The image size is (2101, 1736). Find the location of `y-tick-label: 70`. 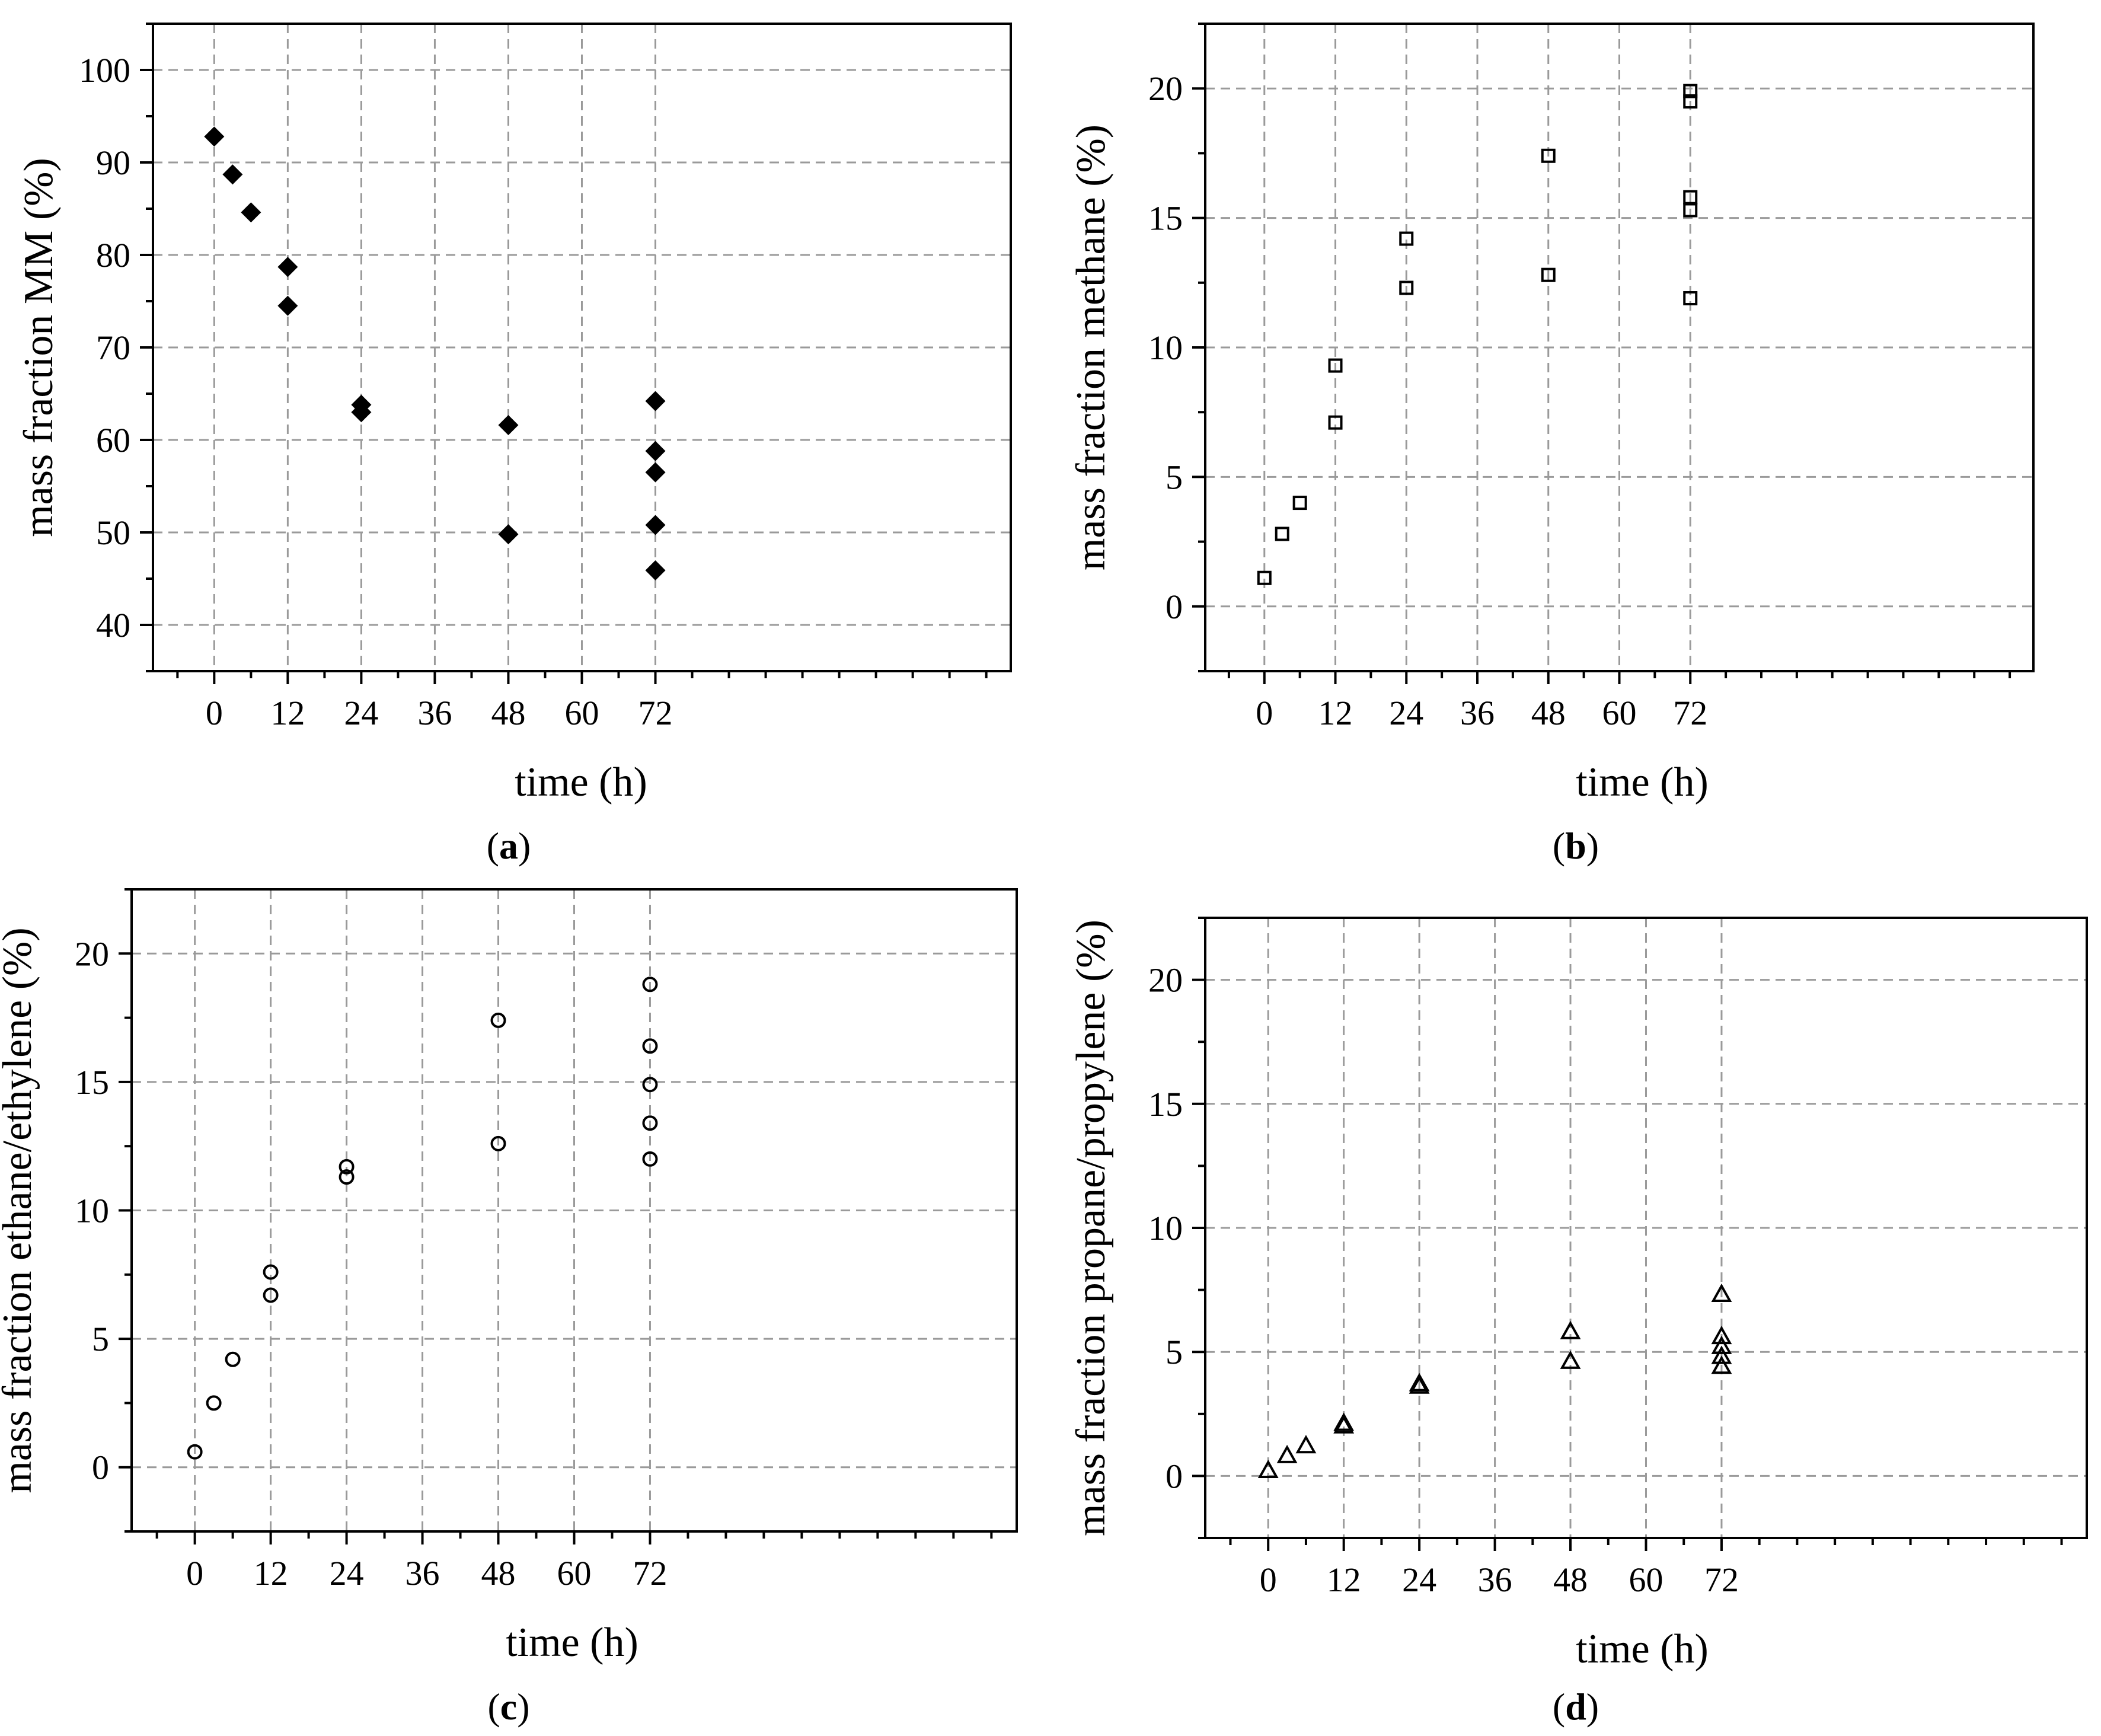

y-tick-label: 70 is located at coordinates (113, 347).